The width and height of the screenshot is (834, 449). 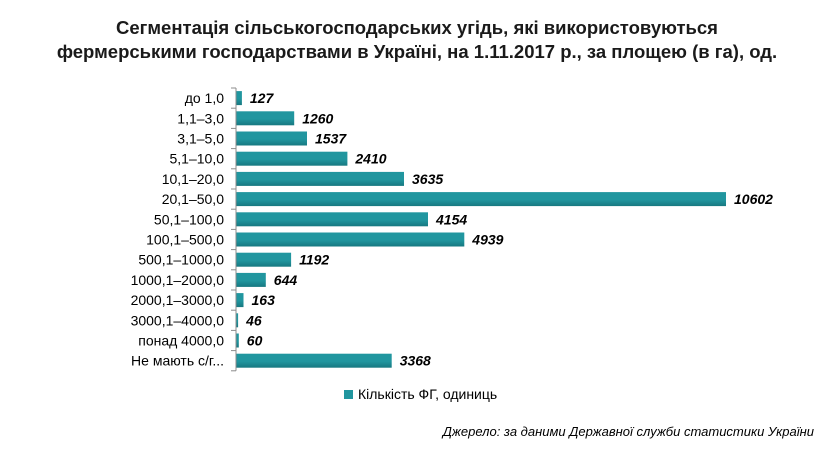 I want to click on category-label-9: 1000,1–2000,0, so click(x=178, y=280).